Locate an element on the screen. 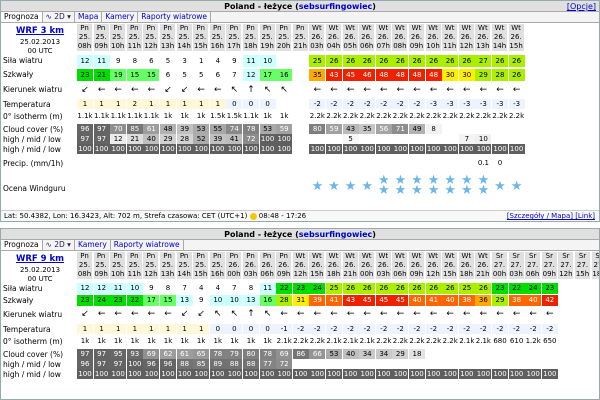  chevron-down-icon: ▾ is located at coordinates (69, 16).